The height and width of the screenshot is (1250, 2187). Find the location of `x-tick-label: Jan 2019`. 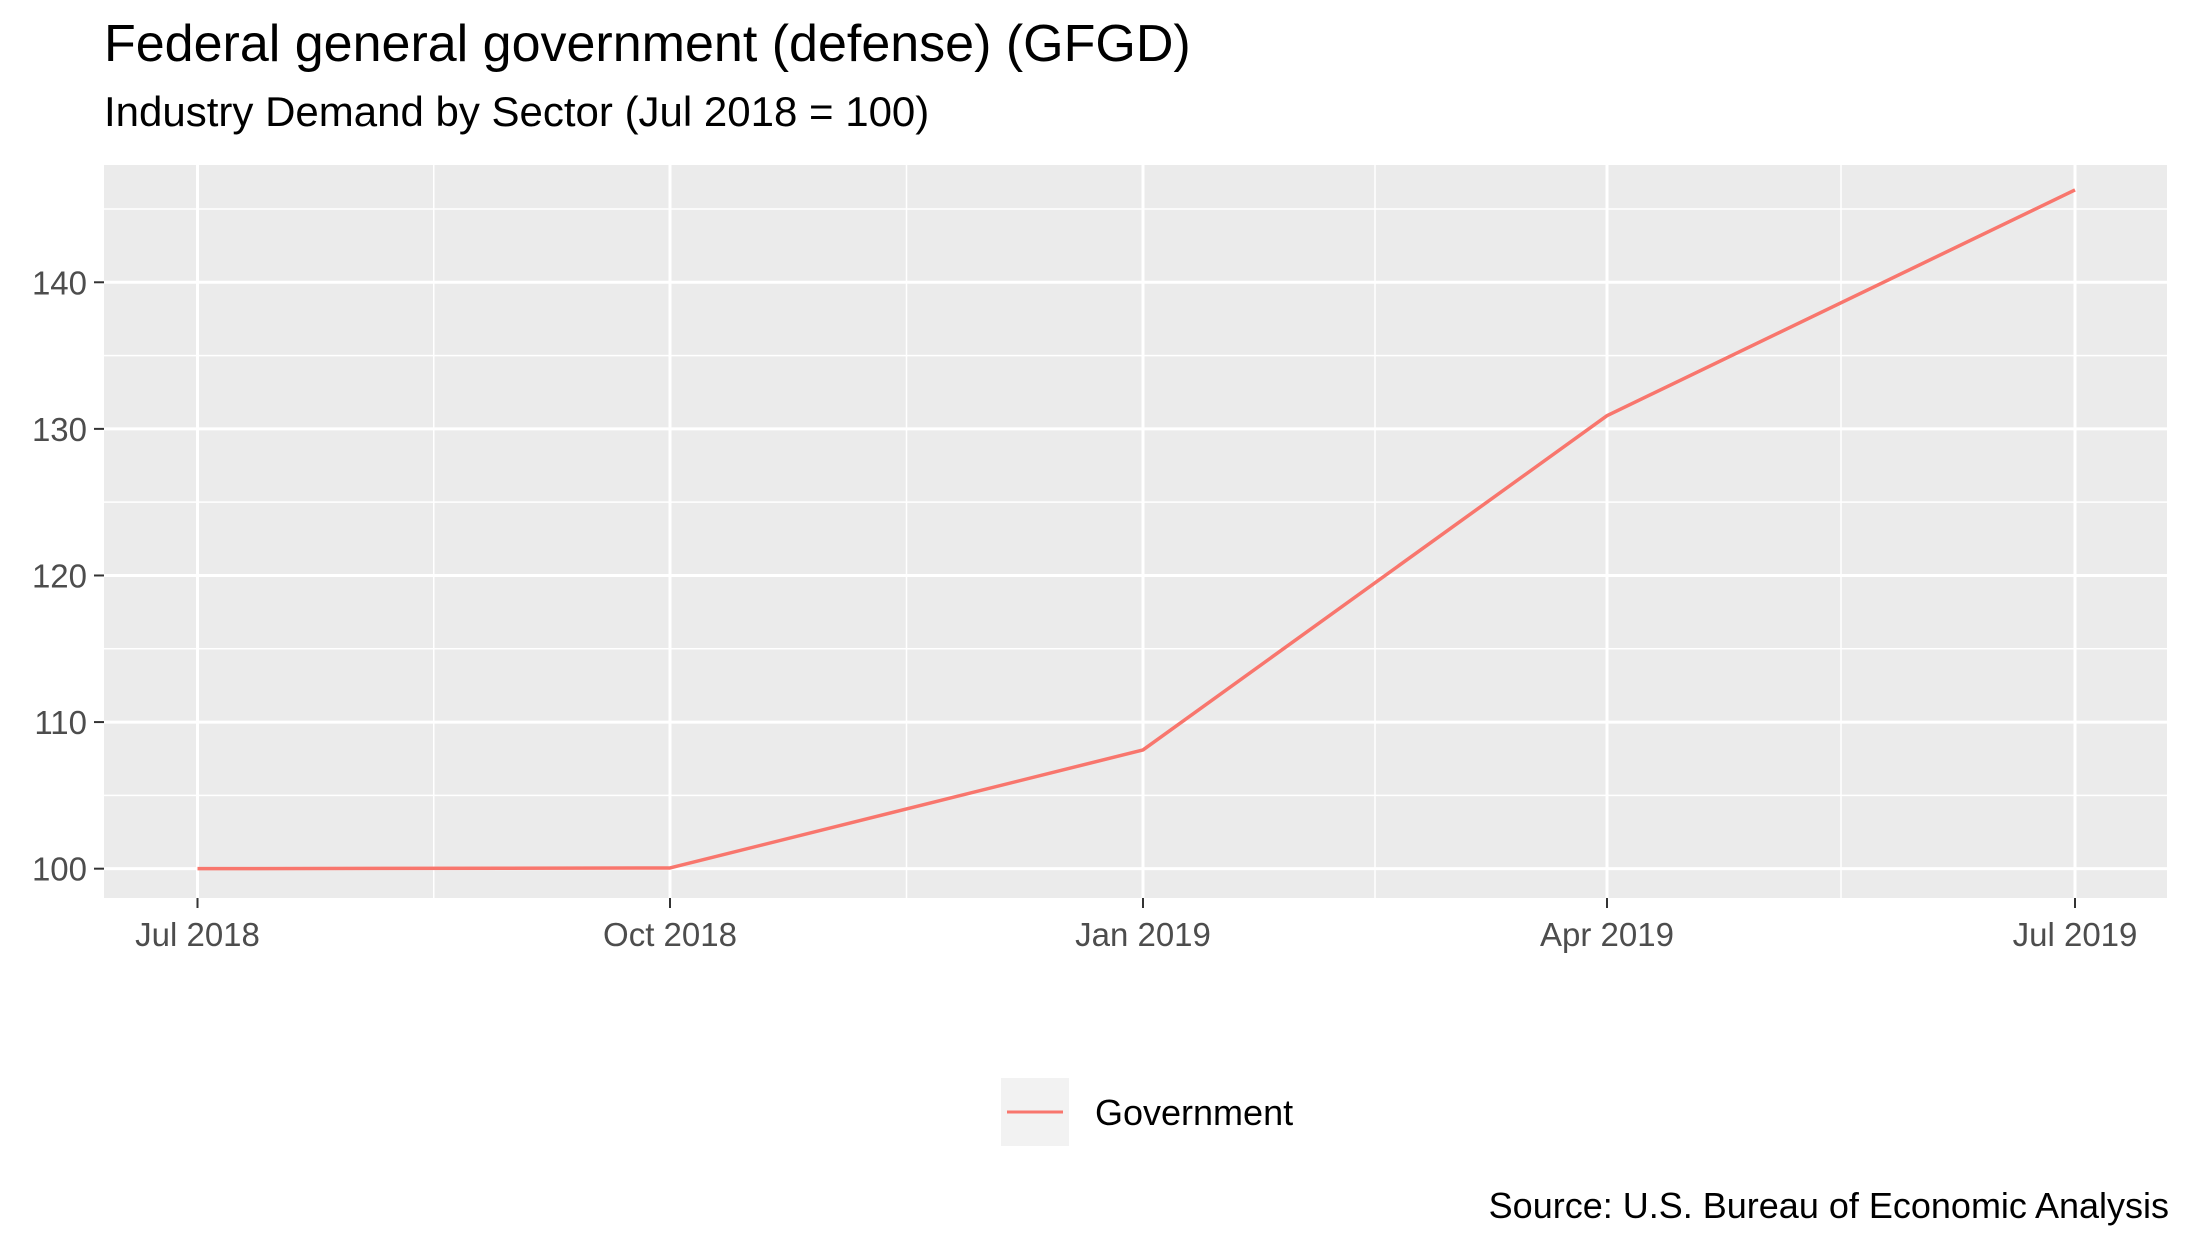

x-tick-label: Jan 2019 is located at coordinates (1143, 934).